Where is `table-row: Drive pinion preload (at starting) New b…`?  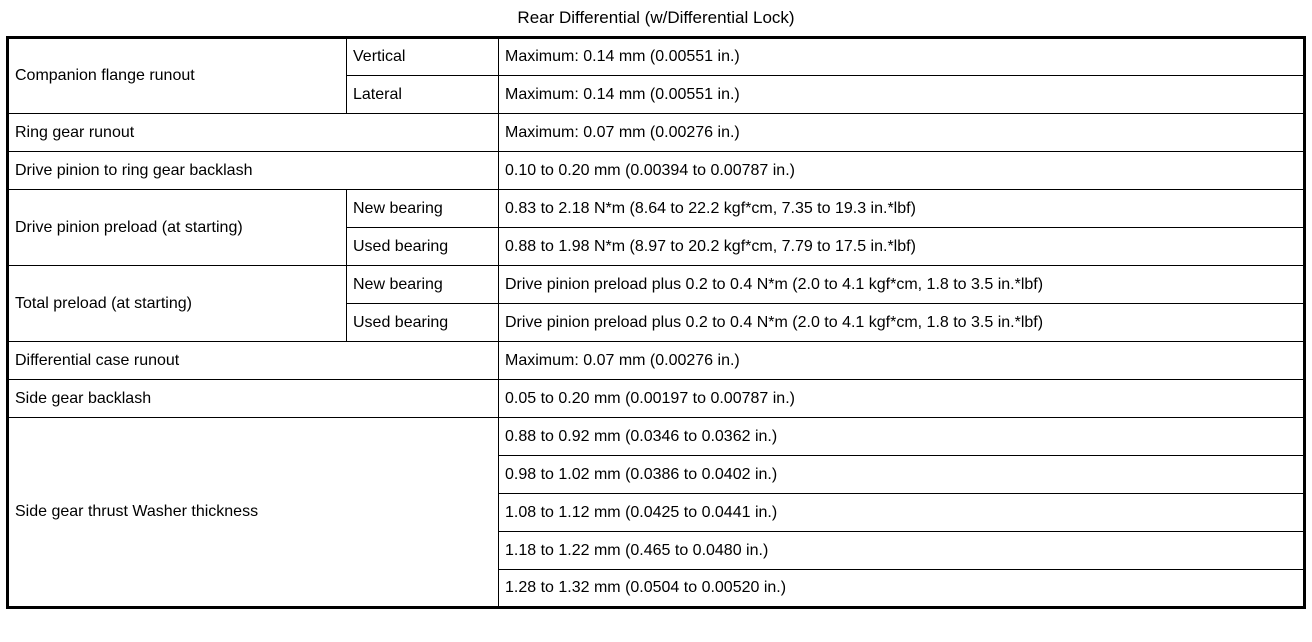
table-row: Drive pinion preload (at starting) New b… is located at coordinates (656, 227).